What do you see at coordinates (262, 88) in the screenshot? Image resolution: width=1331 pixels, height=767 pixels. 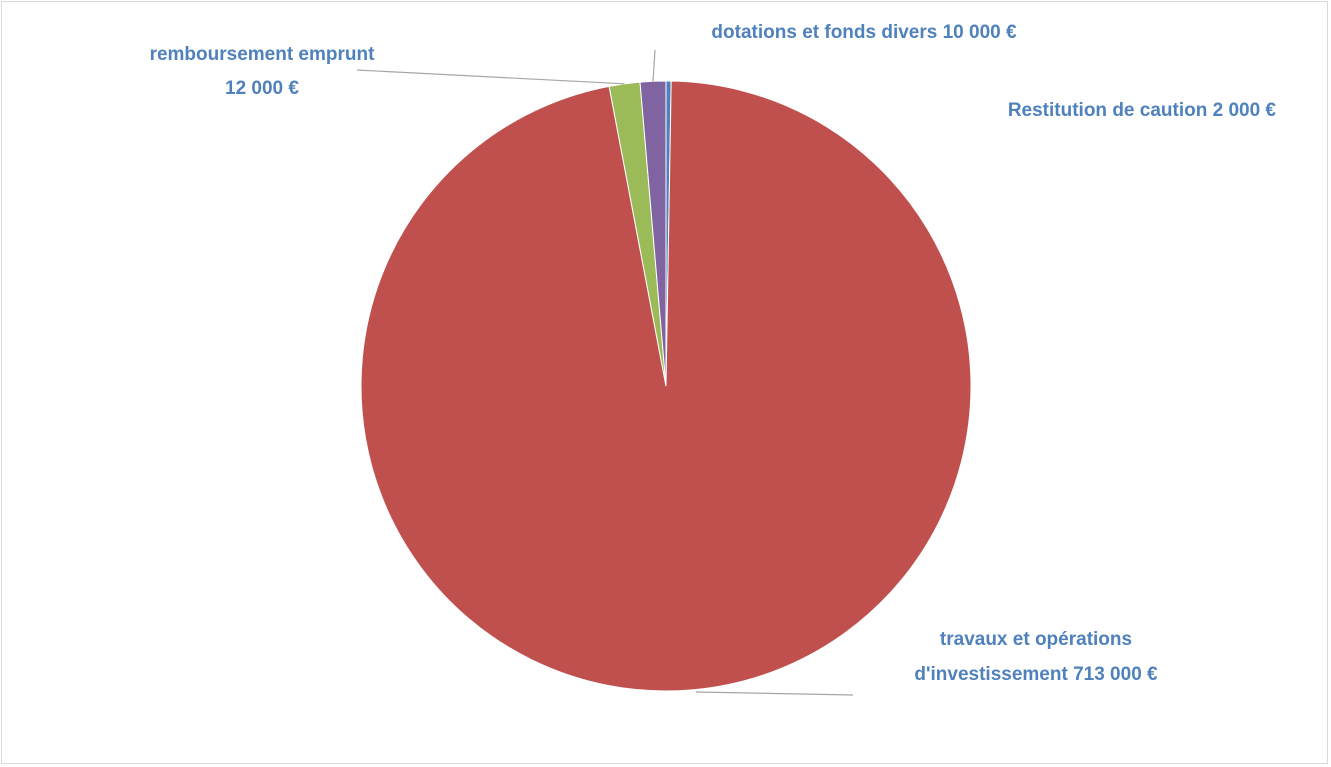 I see `label-remboursement-line2: 12 000 €` at bounding box center [262, 88].